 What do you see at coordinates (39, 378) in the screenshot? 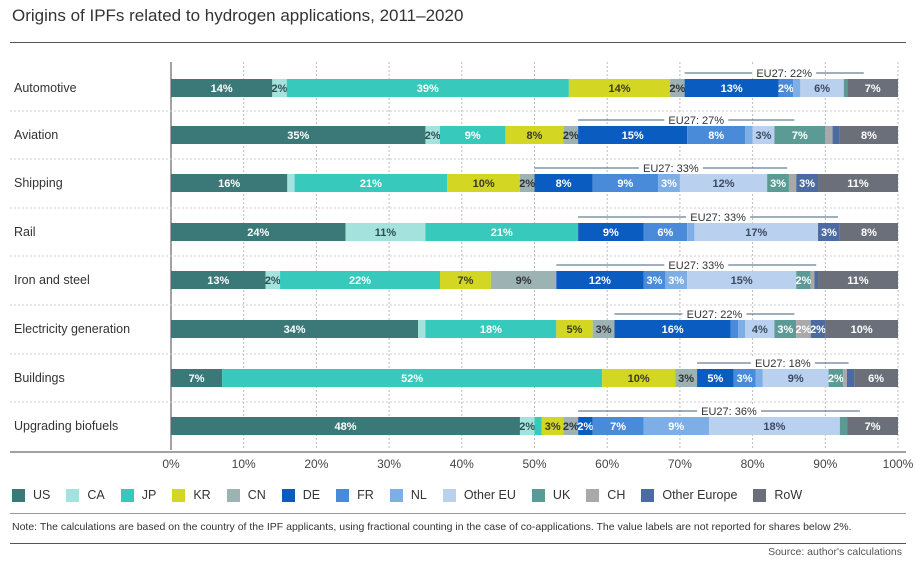
I see `category-label: Buildings` at bounding box center [39, 378].